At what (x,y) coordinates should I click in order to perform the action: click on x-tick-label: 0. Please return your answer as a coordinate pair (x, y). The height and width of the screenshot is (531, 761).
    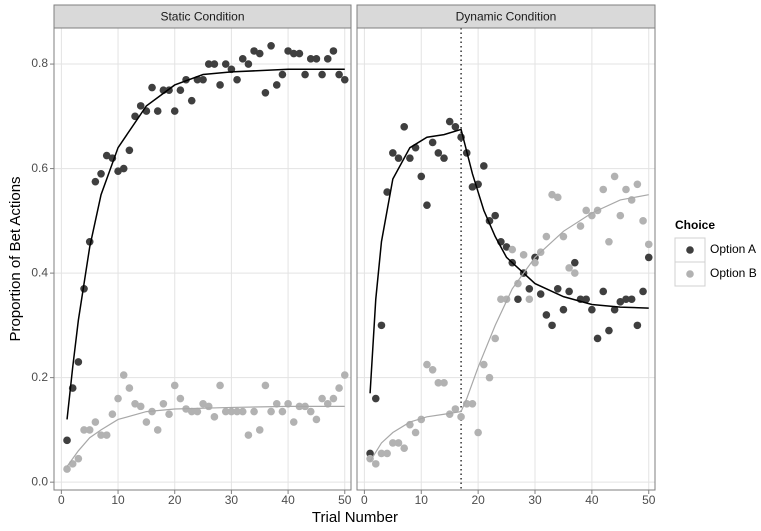
    Looking at the image, I should click on (364, 500).